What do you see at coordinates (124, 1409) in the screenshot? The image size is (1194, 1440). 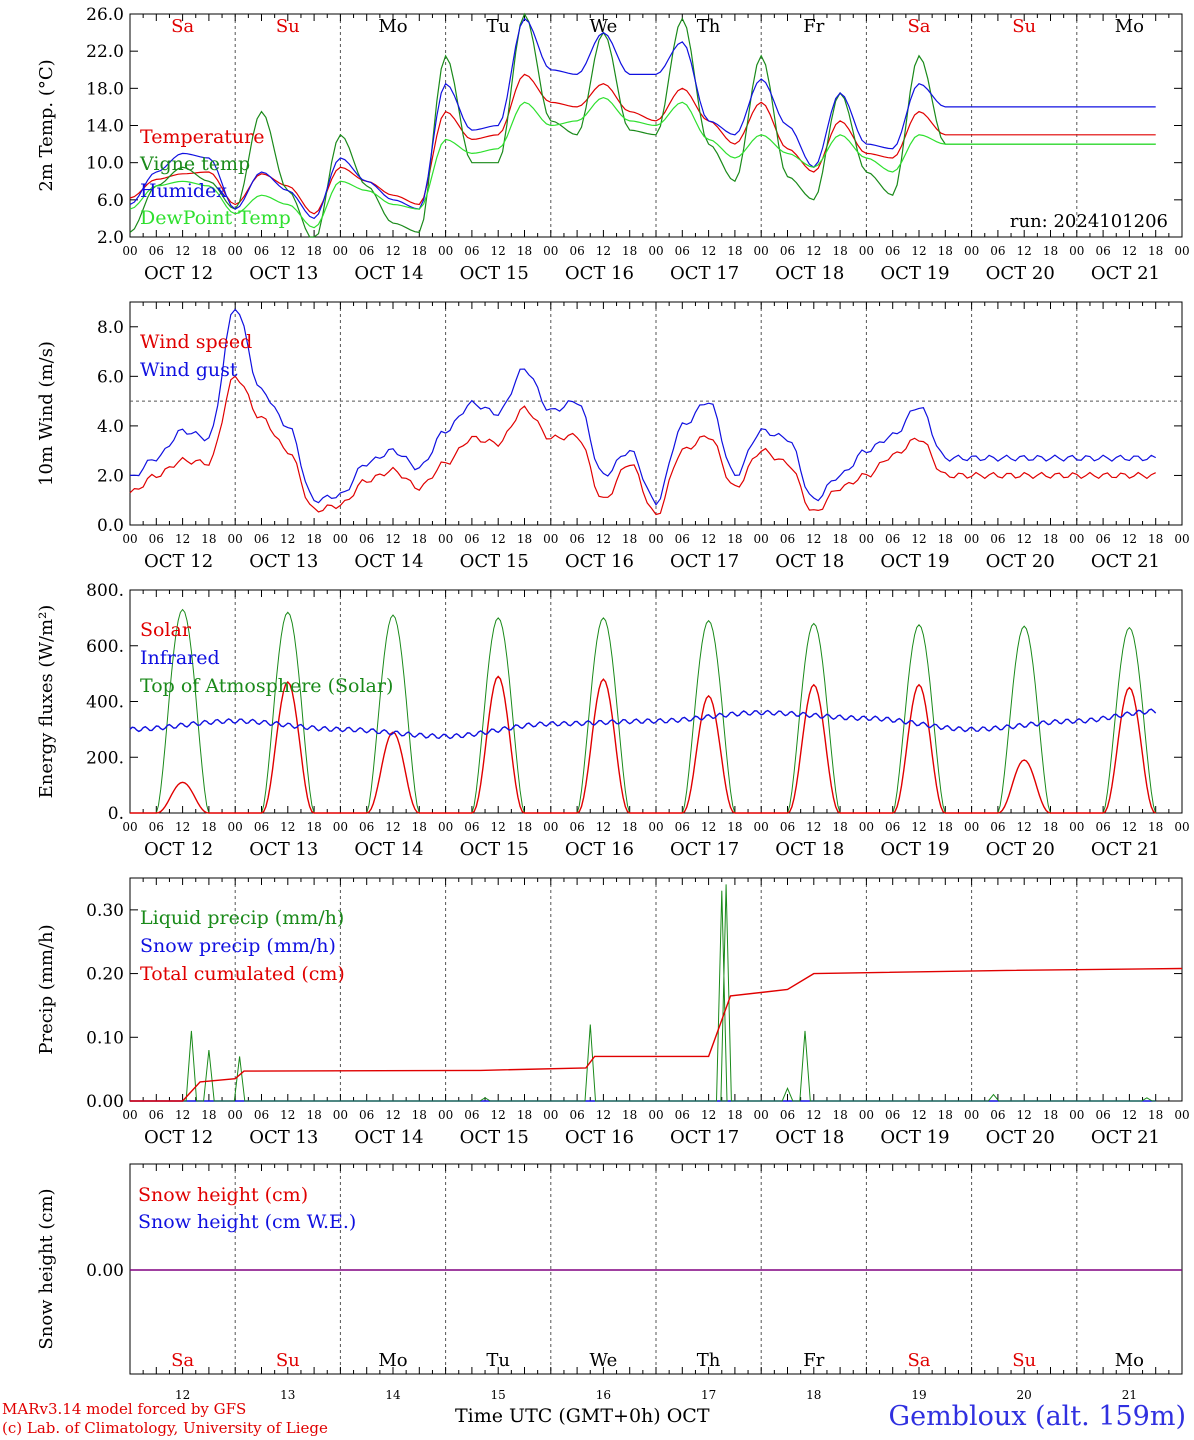 I see `model-label: MARv3.14 model forced by GFS` at bounding box center [124, 1409].